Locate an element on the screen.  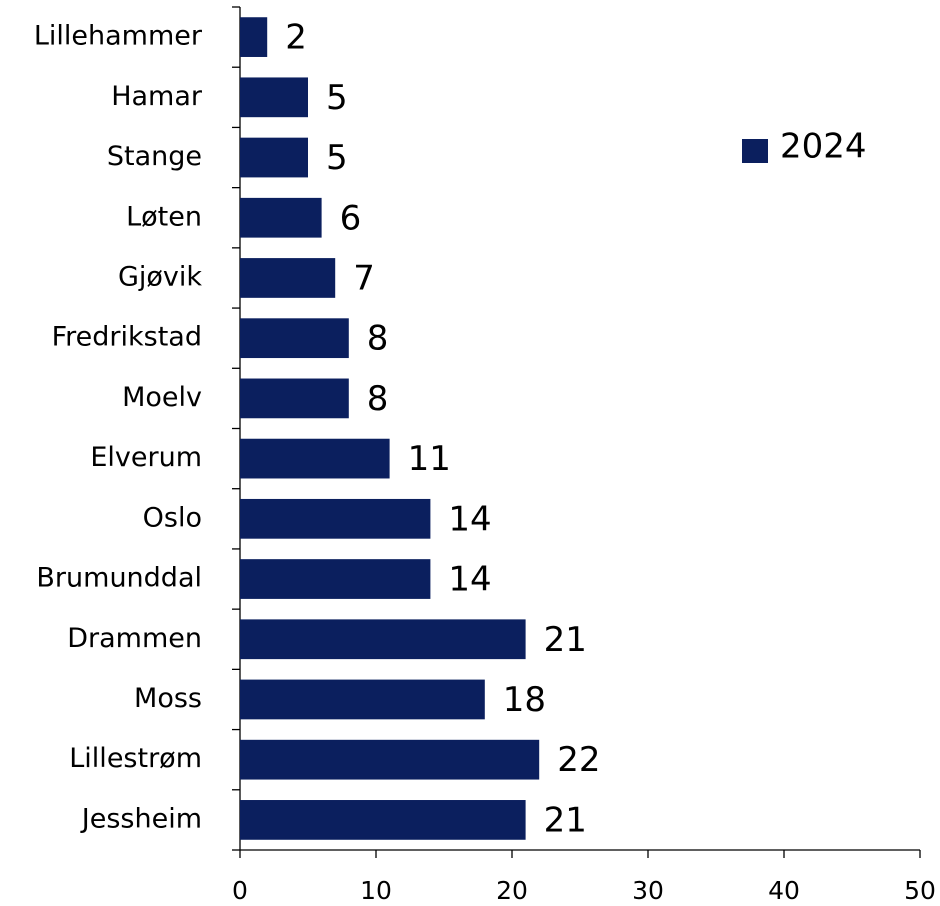
x-tick-label: 50 is located at coordinates (920, 890).